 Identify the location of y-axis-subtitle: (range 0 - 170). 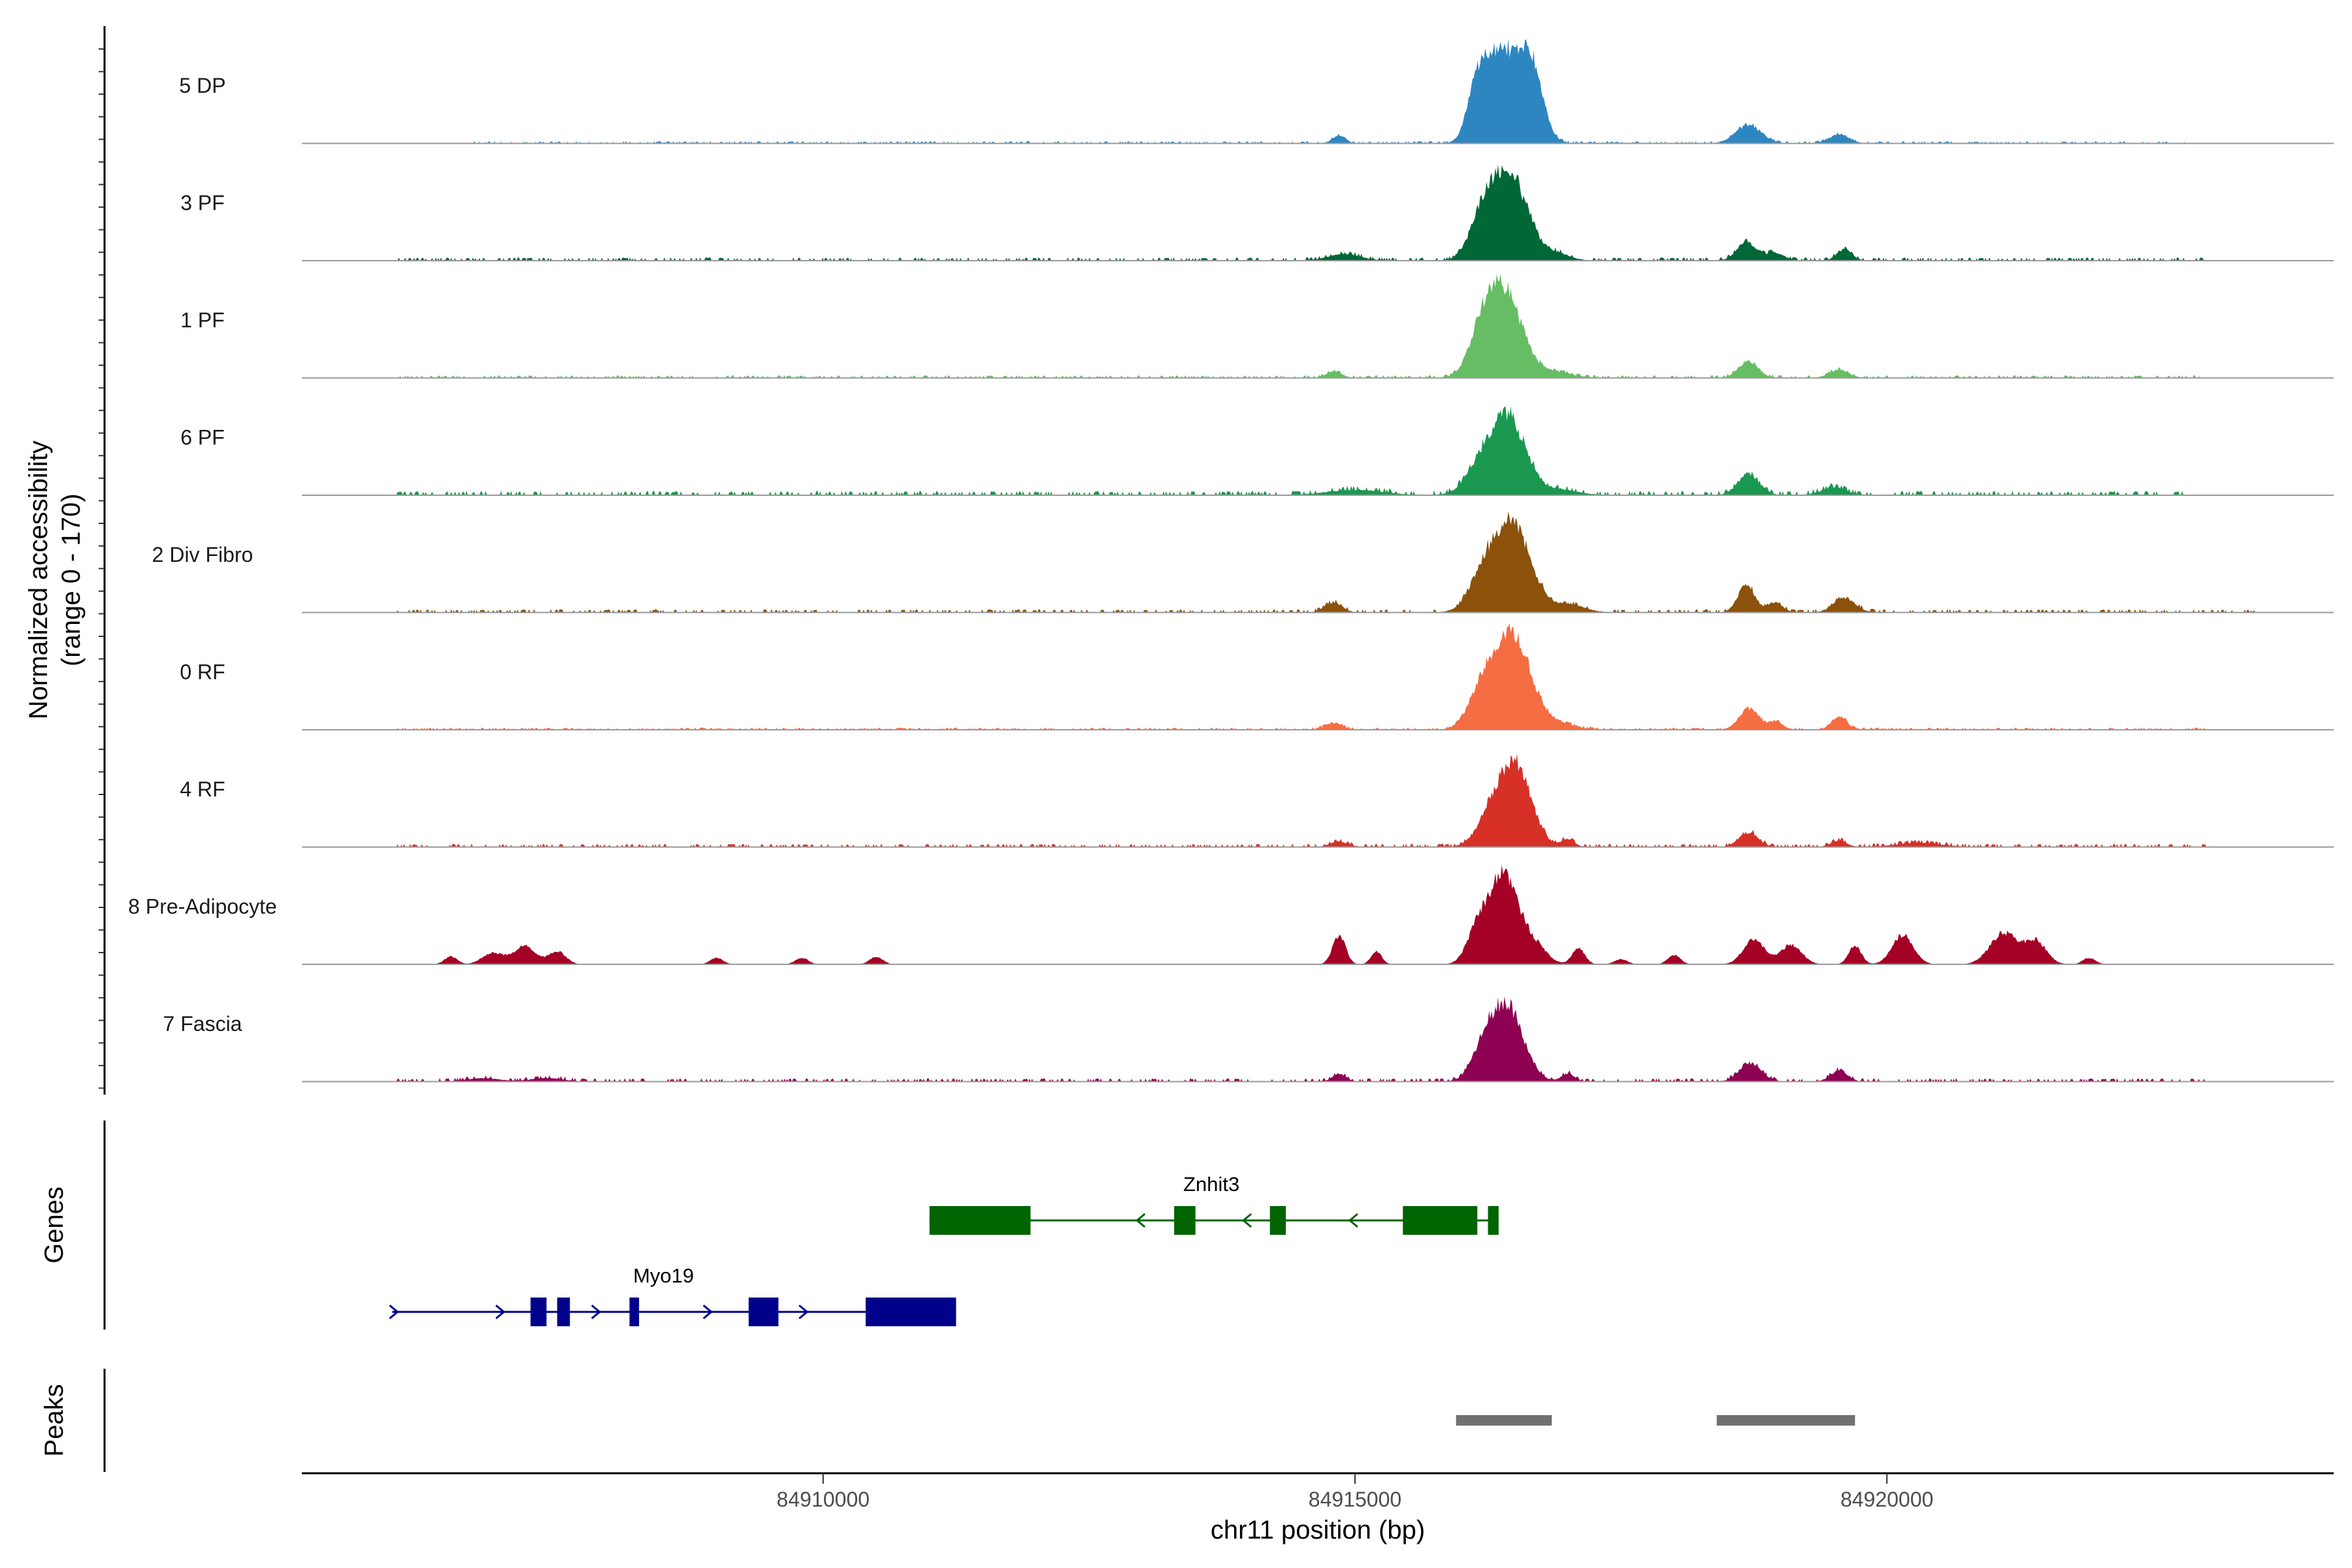
(71, 579).